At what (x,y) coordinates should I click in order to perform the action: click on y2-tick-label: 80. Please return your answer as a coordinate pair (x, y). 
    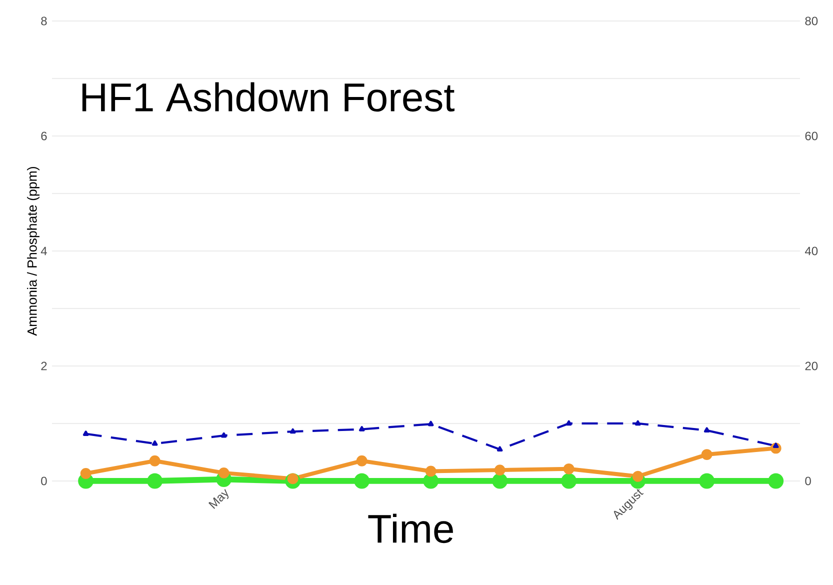
    Looking at the image, I should click on (811, 21).